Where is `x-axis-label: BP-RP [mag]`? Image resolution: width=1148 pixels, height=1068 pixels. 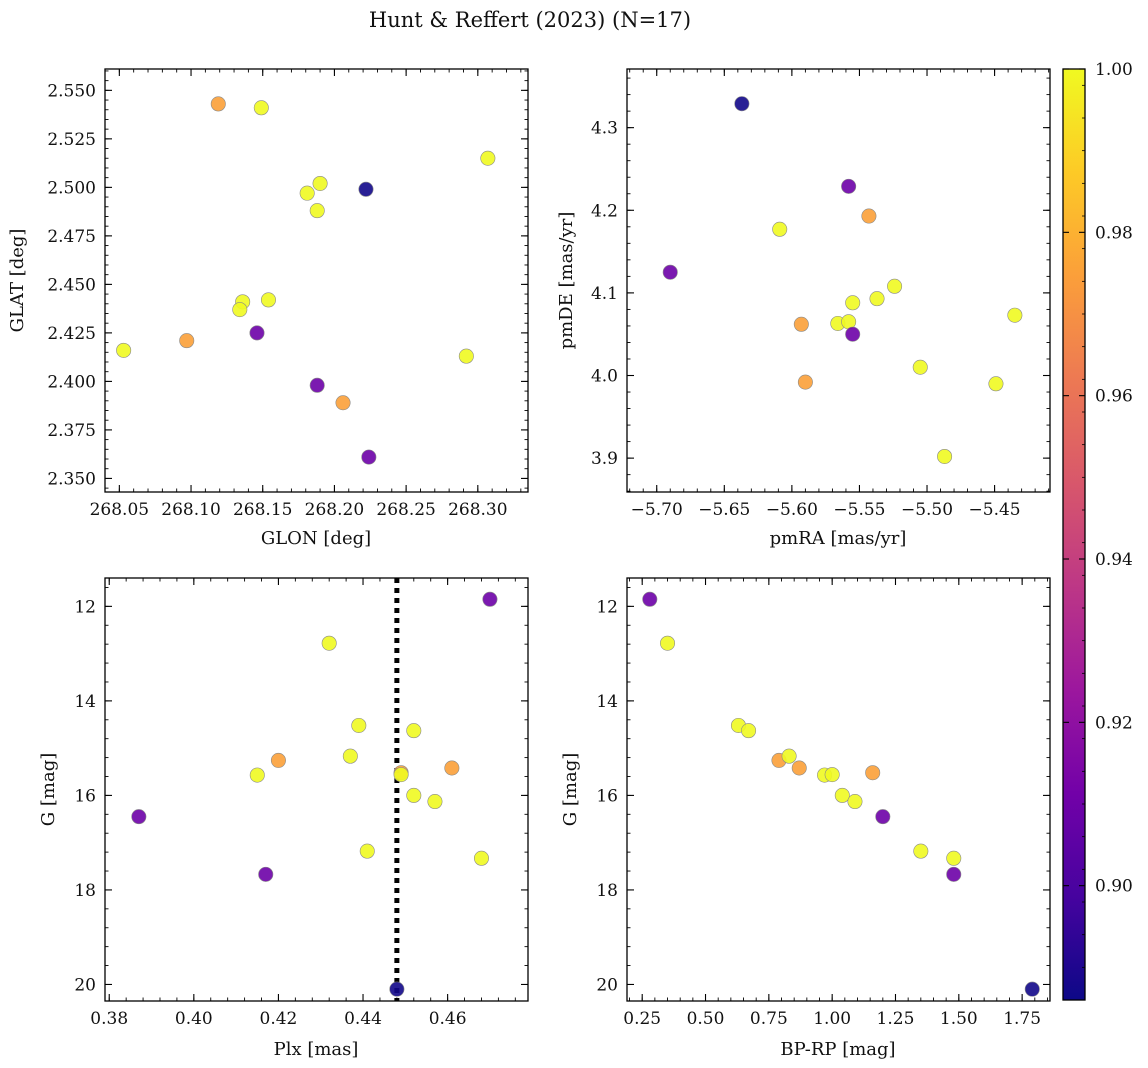
x-axis-label: BP-RP [mag] is located at coordinates (837, 1049).